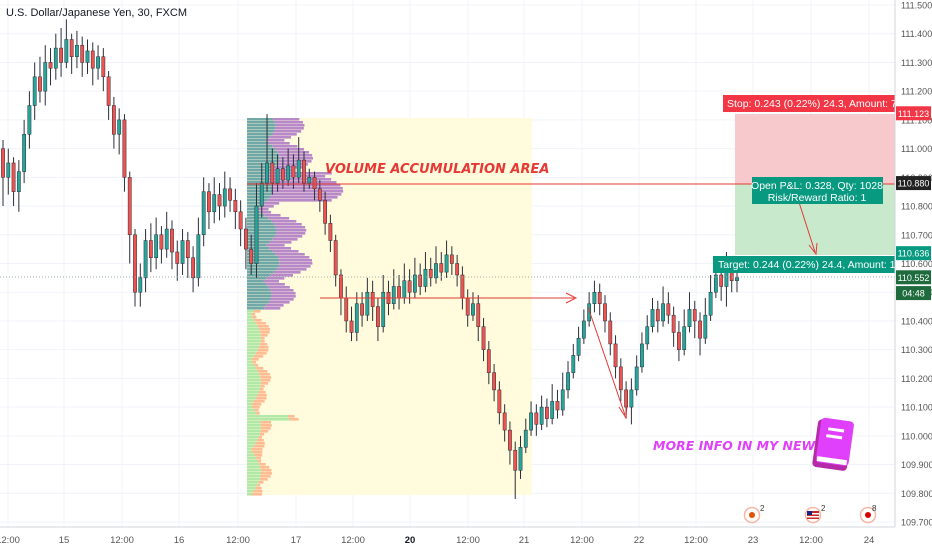  I want to click on target-price-tag: 110.636, so click(913, 253).